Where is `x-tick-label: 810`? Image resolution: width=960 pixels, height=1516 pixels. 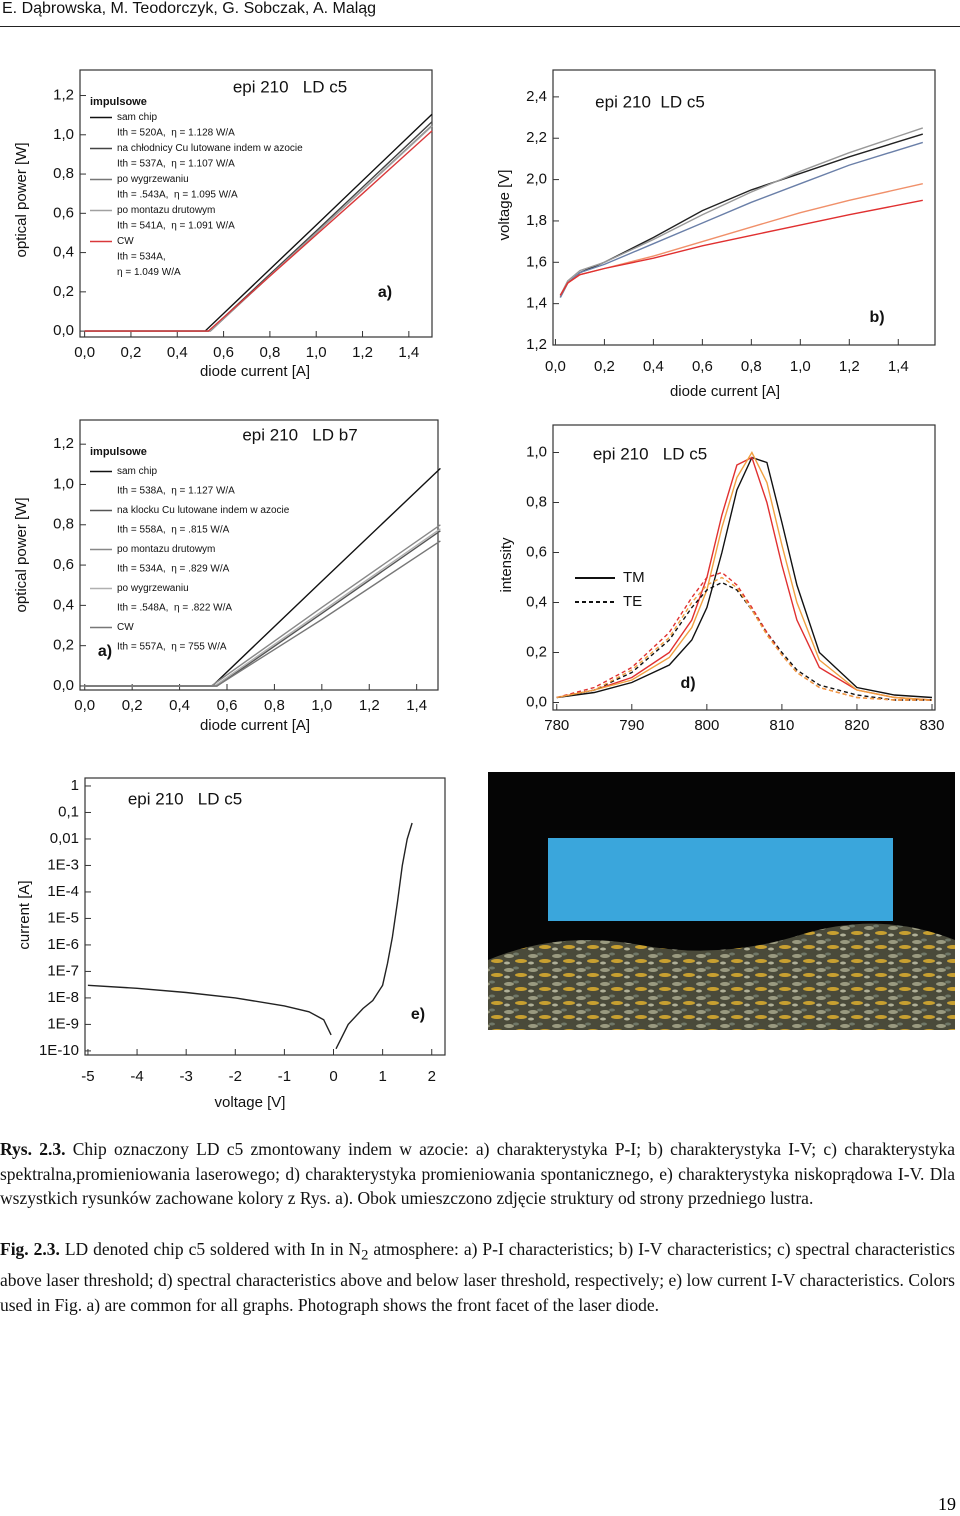 x-tick-label: 810 is located at coordinates (781, 725).